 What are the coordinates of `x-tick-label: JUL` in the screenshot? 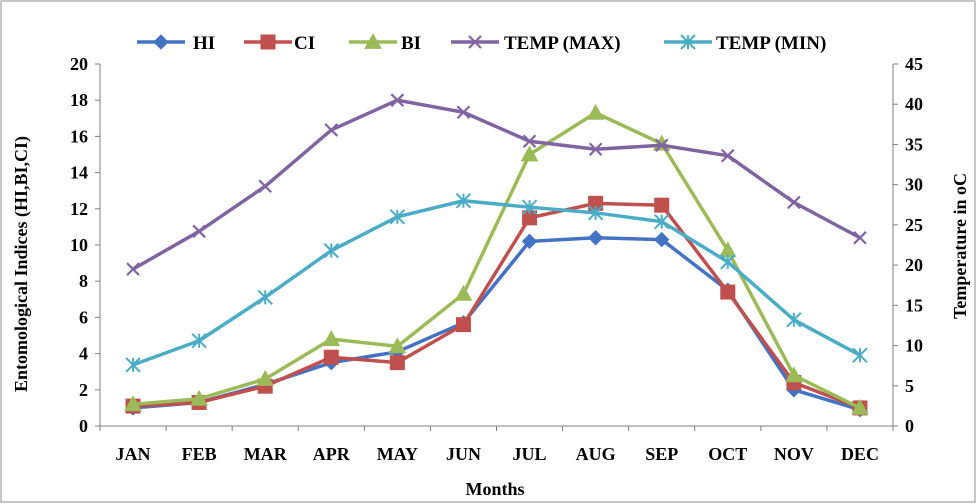 It's located at (530, 454).